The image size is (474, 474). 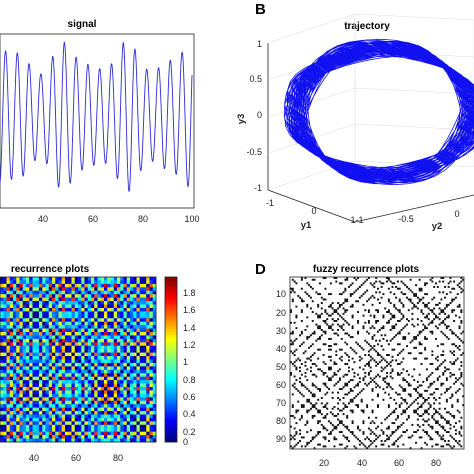 I want to click on colorbar-segment, so click(x=171, y=323).